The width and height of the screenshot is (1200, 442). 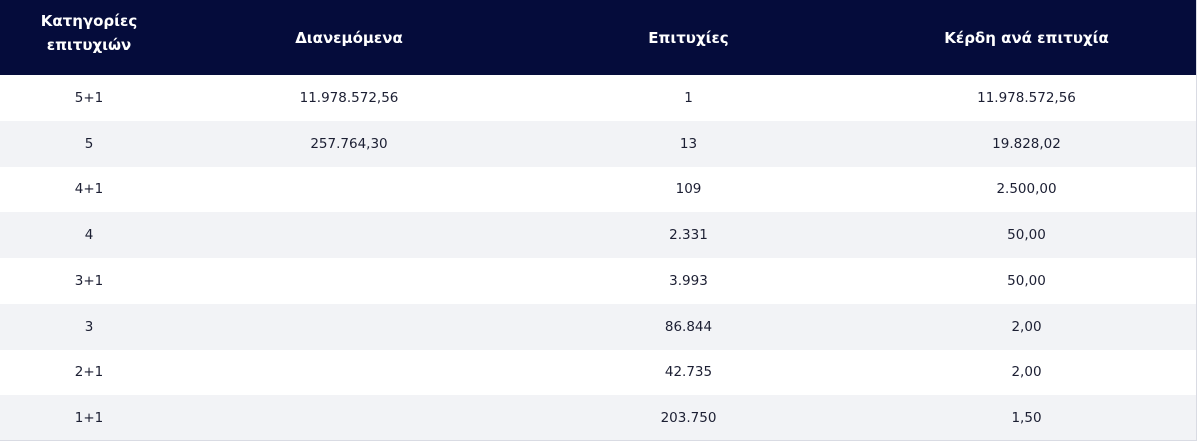 What do you see at coordinates (598, 189) in the screenshot?
I see `table-row: 4+1 109 2.500,00` at bounding box center [598, 189].